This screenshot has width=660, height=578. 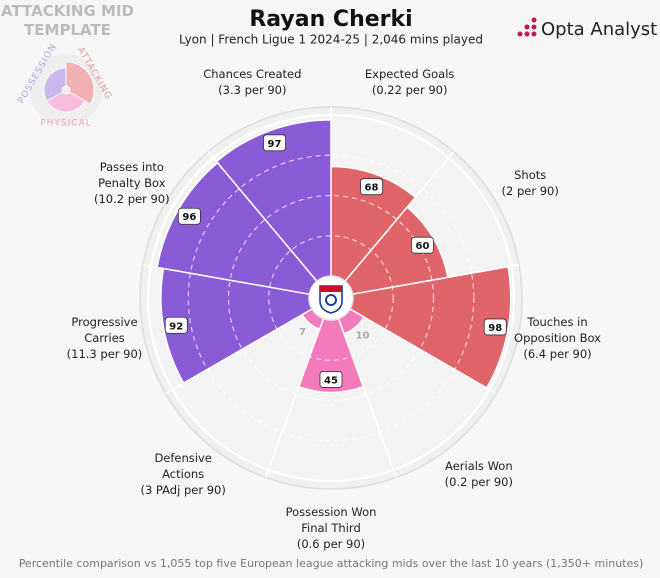 I want to click on category-label-box: Passes into Penalty Box (10.2 per 90), so click(x=132, y=183).